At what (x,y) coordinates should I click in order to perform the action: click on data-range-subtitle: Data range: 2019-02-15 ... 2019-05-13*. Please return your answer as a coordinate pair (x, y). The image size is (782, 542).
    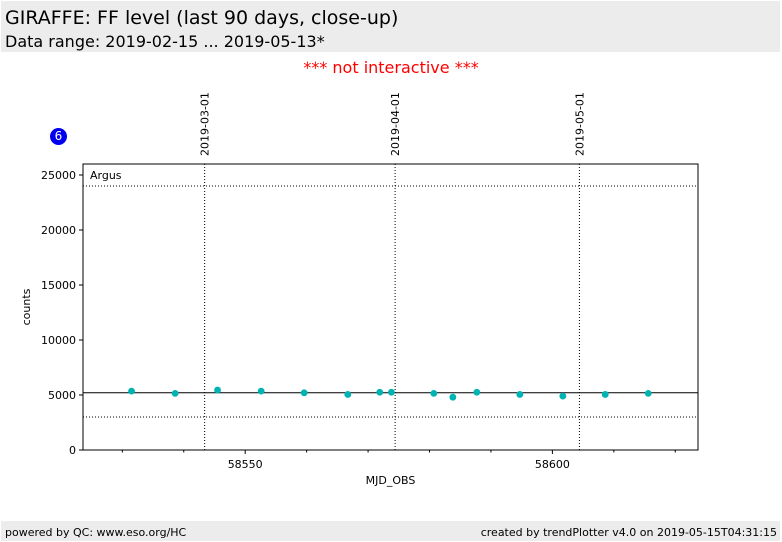
    Looking at the image, I should click on (165, 41).